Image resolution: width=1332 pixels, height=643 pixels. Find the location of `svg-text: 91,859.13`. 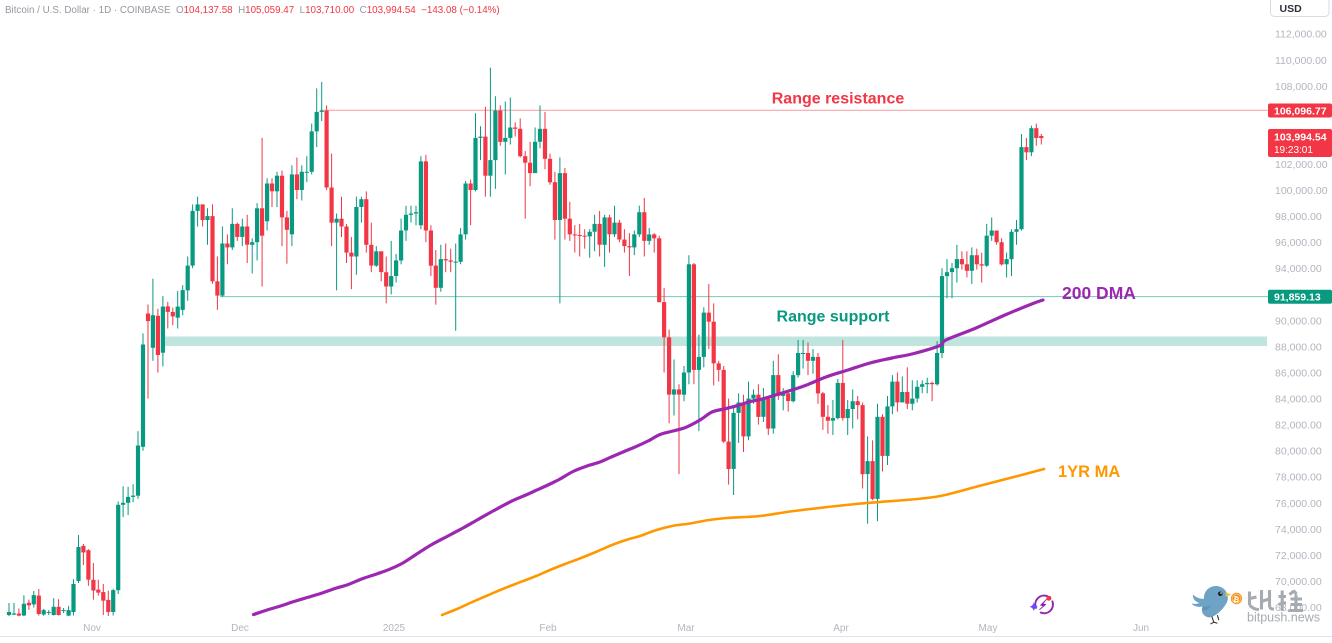

svg-text: 91,859.13 is located at coordinates (1297, 298).